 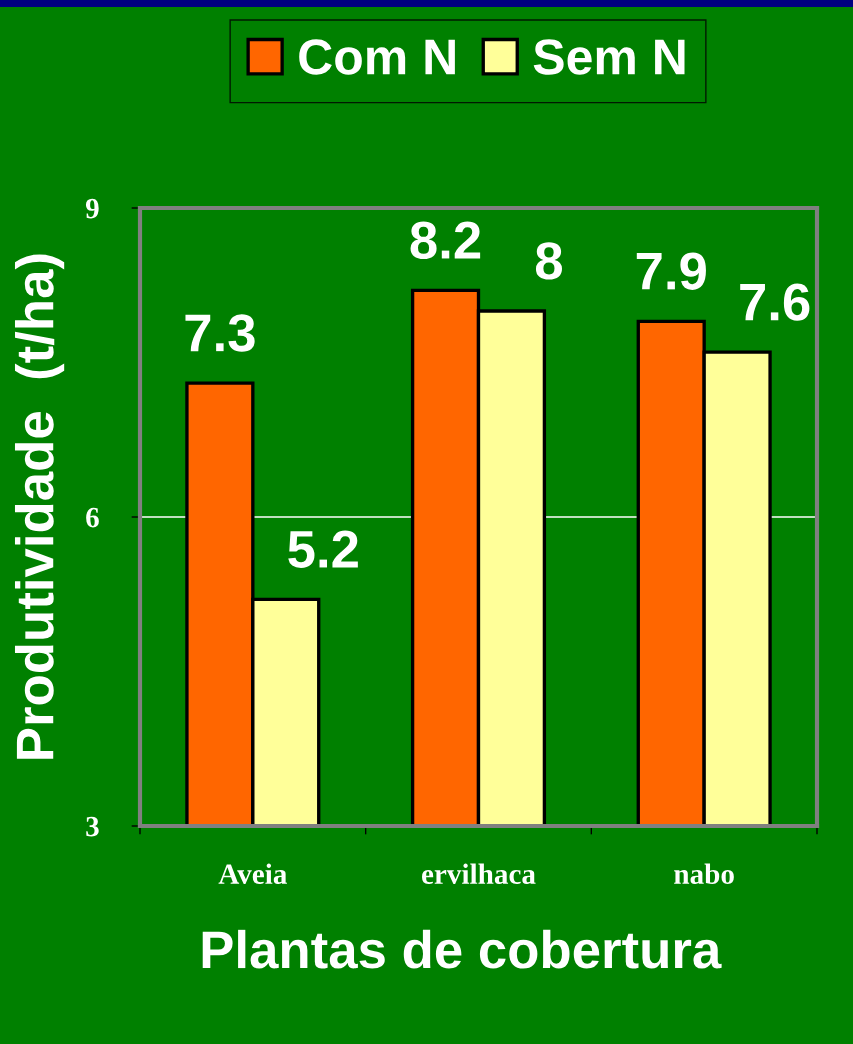 What do you see at coordinates (549, 261) in the screenshot?
I see `data-label: 8` at bounding box center [549, 261].